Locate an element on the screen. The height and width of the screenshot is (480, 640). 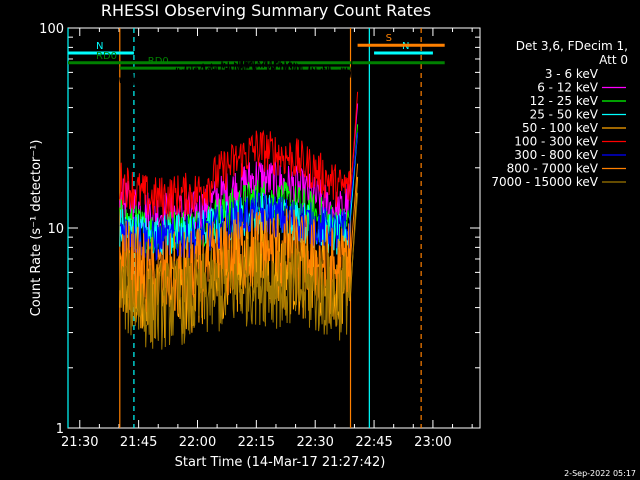
x-tick-label: 23:00 is located at coordinates (432, 442).